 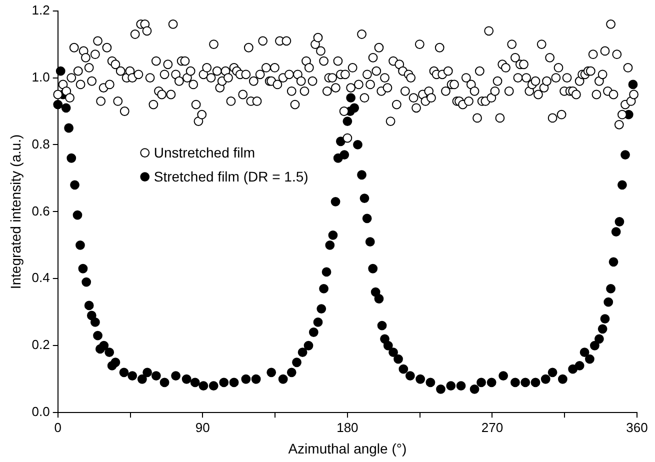 What do you see at coordinates (231, 176) in the screenshot?
I see `legend-label: Stretched film (DR = 1.5)` at bounding box center [231, 176].